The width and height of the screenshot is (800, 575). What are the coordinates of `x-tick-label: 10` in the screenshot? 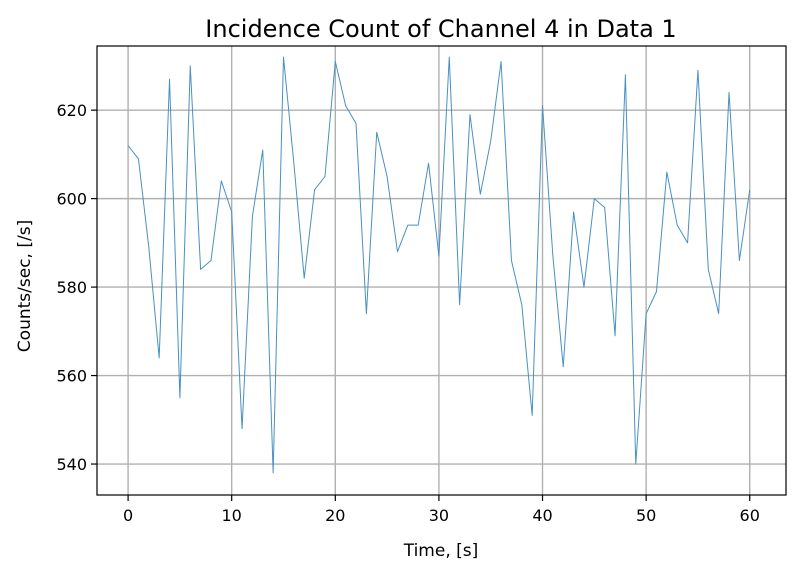 It's located at (232, 515).